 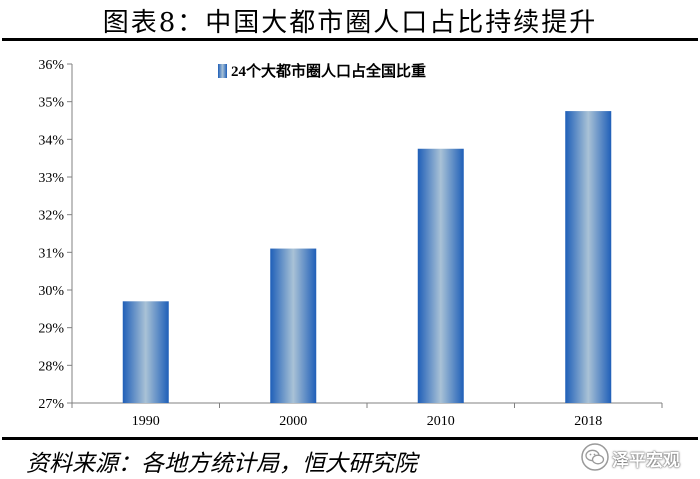 I want to click on bar-1990, so click(x=145, y=352).